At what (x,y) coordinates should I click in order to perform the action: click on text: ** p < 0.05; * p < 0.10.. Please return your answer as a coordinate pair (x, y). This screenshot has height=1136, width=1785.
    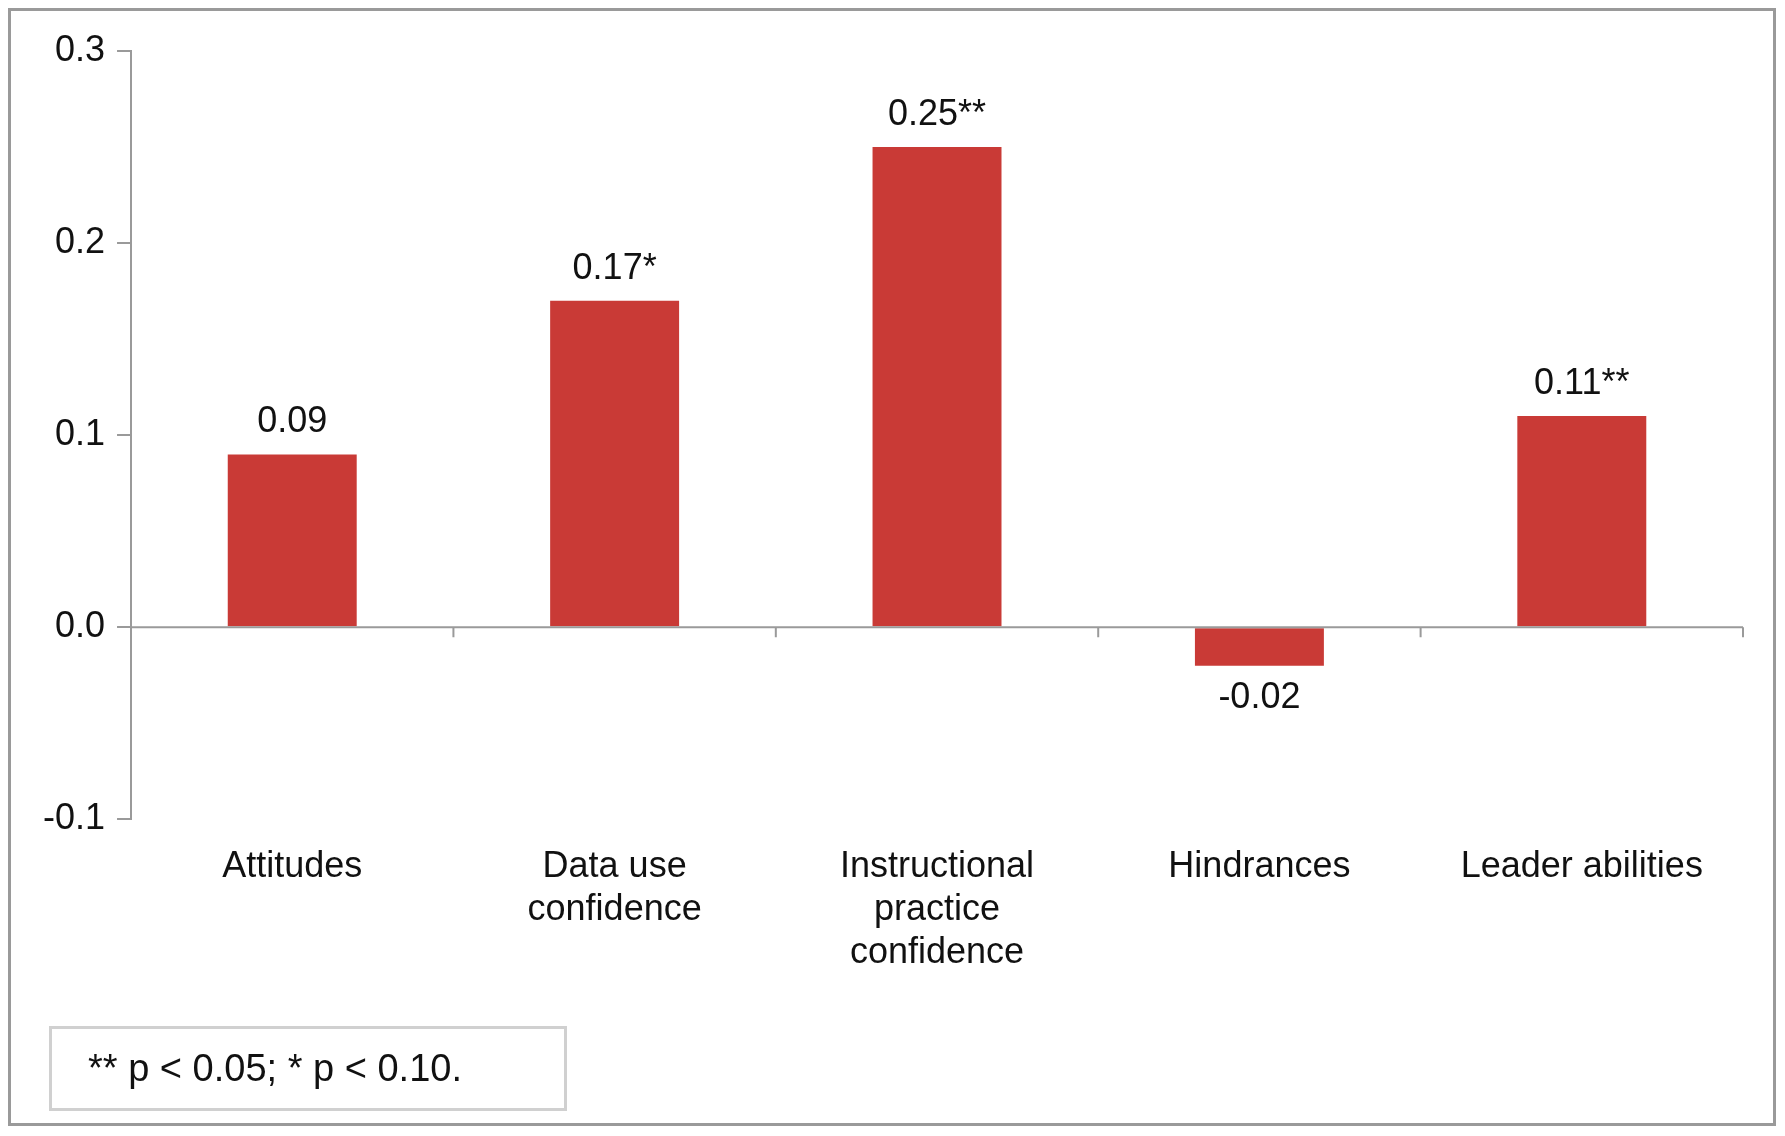
    Looking at the image, I should click on (308, 1068).